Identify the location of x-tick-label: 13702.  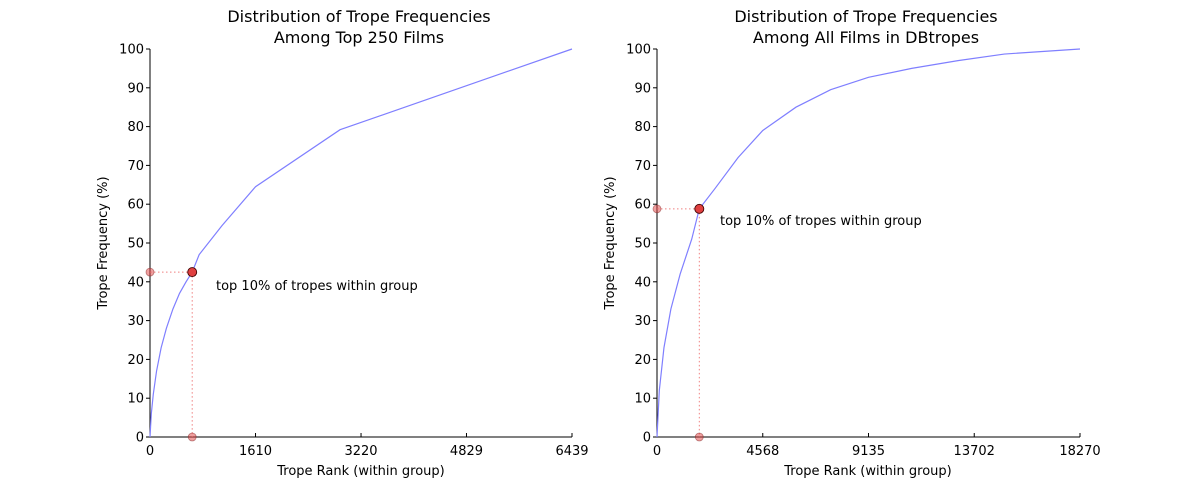
(974, 451).